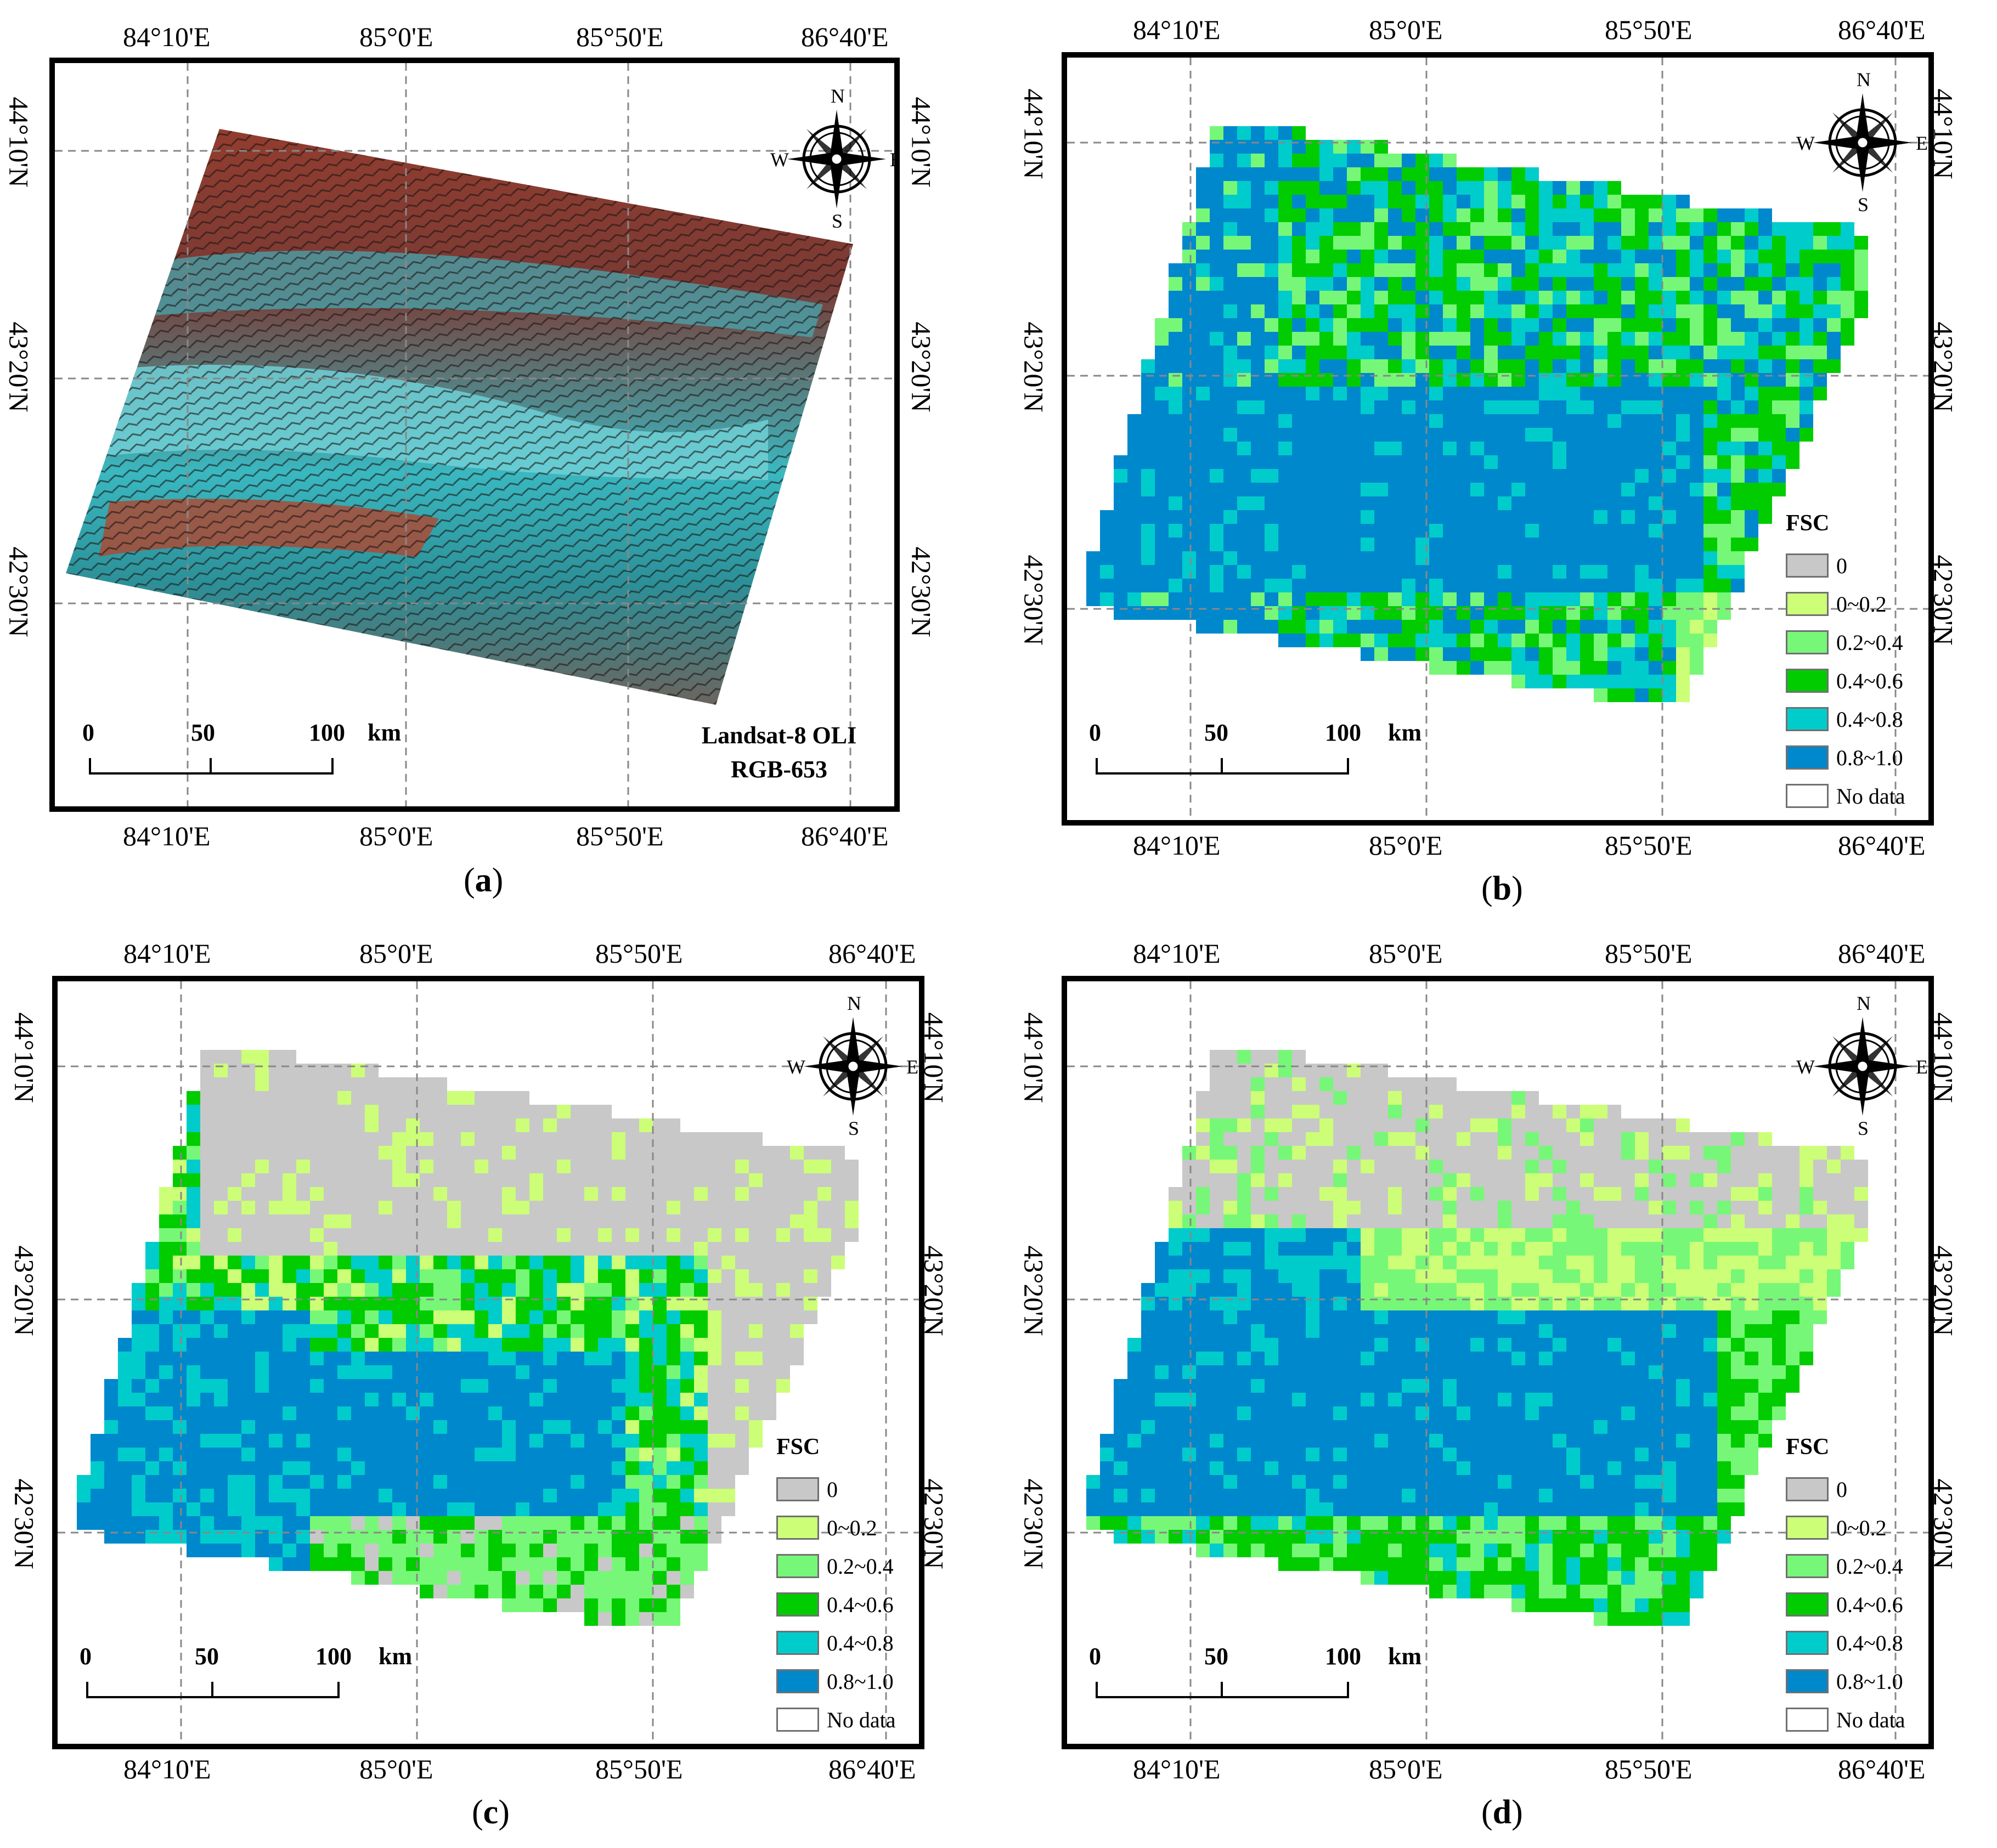  I want to click on lon-tick-bottom: 85°0'E, so click(1406, 1769).